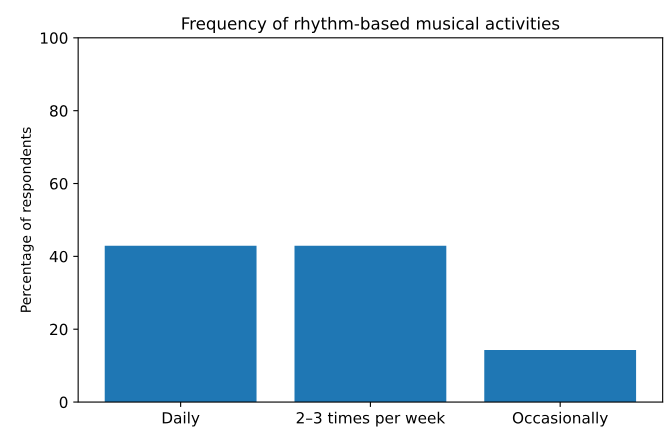 The height and width of the screenshot is (430, 668). I want to click on y-tick-label: 60, so click(59, 184).